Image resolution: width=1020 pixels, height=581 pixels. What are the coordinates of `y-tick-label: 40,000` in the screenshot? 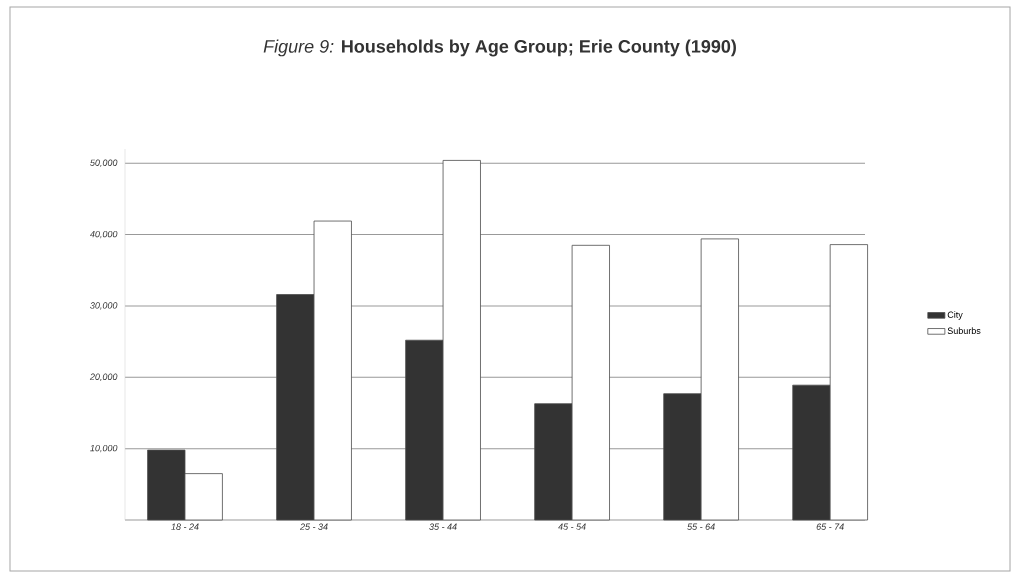 It's located at (104, 234).